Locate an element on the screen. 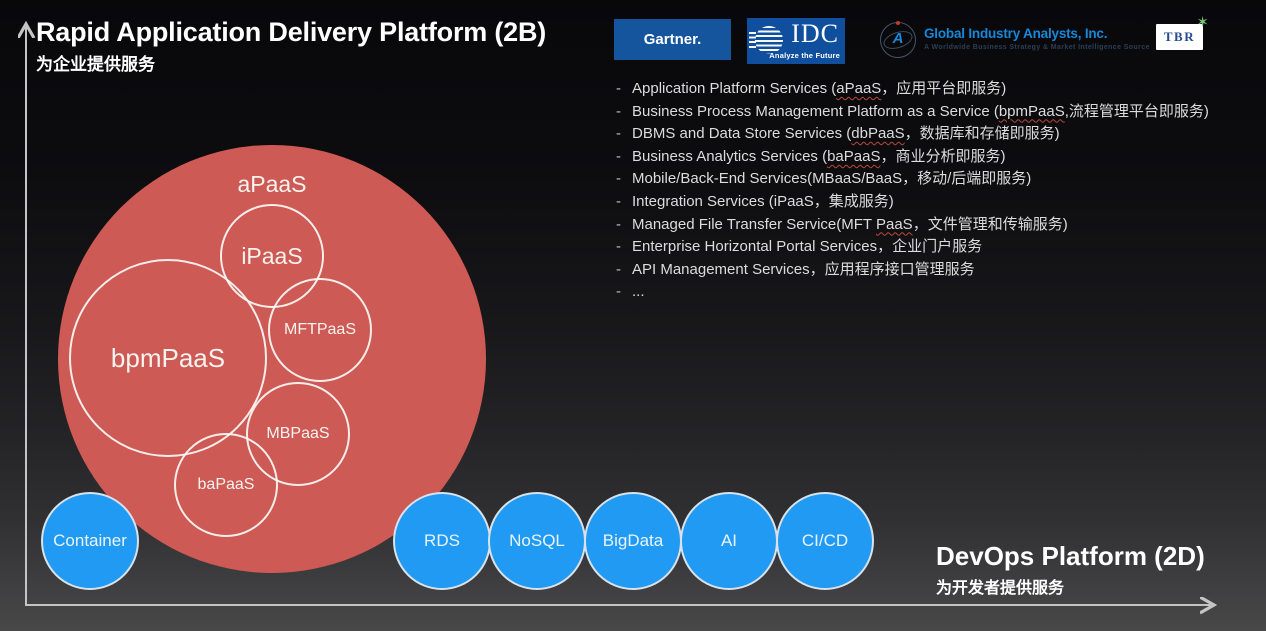 Image resolution: width=1266 pixels, height=631 pixels. devops-bubble-nosql: NoSQL is located at coordinates (537, 541).